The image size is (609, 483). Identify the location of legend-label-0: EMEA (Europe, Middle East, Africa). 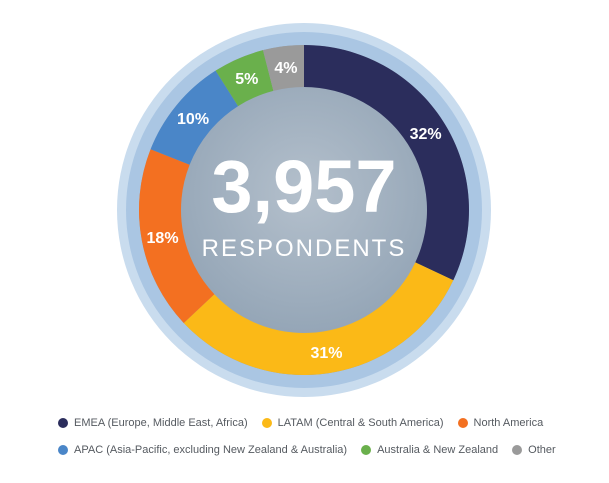
(161, 423).